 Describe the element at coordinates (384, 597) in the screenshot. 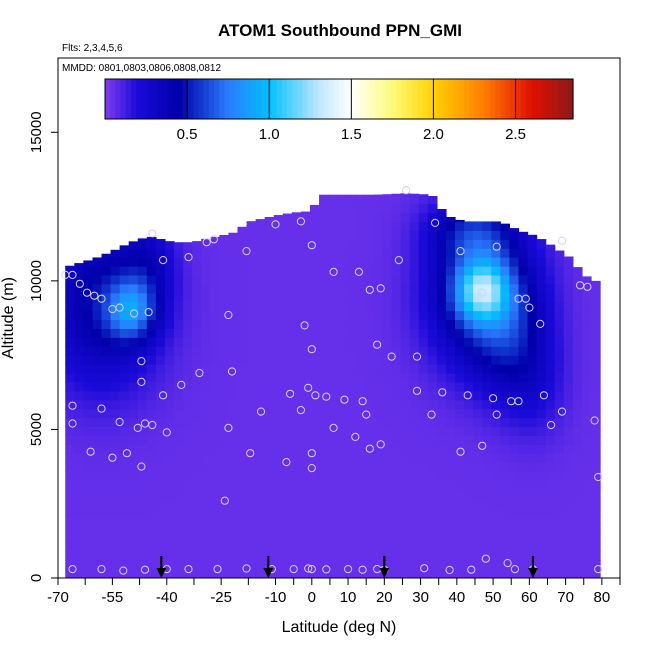

I see `x-tick-label: 20` at that location.